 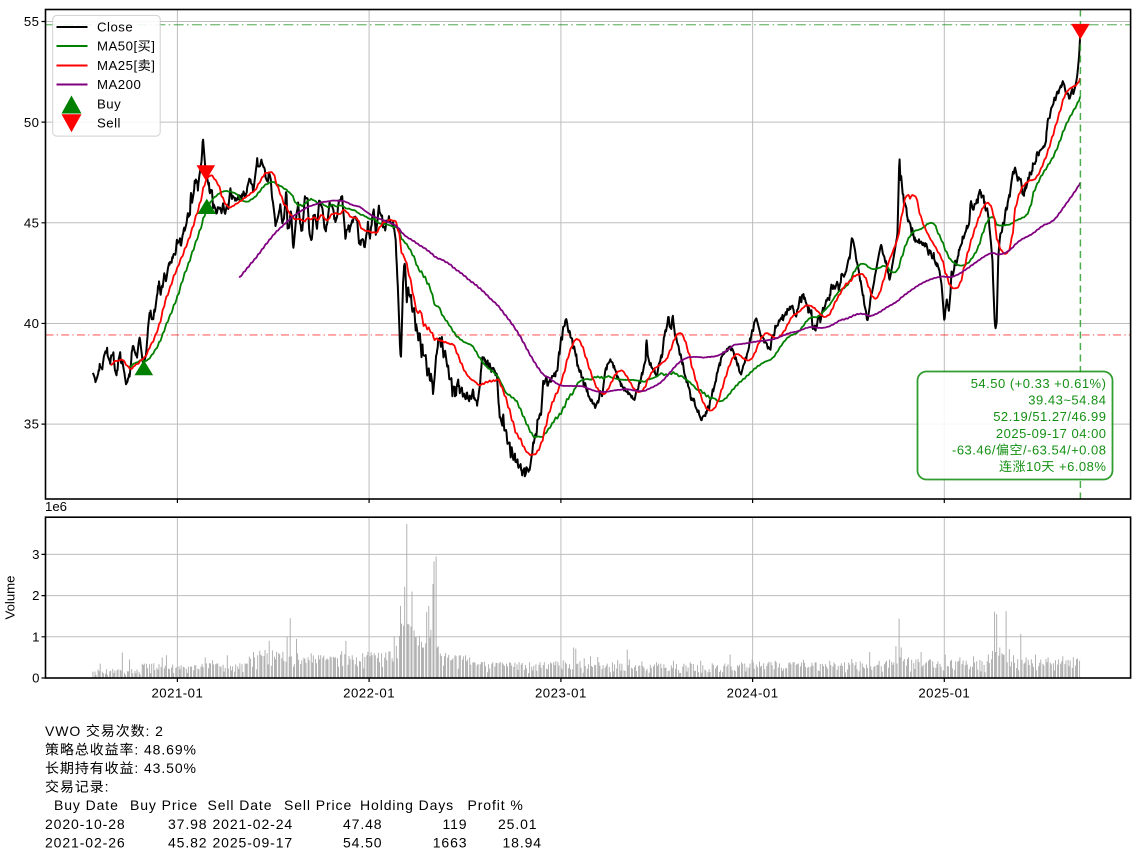 What do you see at coordinates (496, 805) in the screenshot?
I see `svg-text: Profit %` at bounding box center [496, 805].